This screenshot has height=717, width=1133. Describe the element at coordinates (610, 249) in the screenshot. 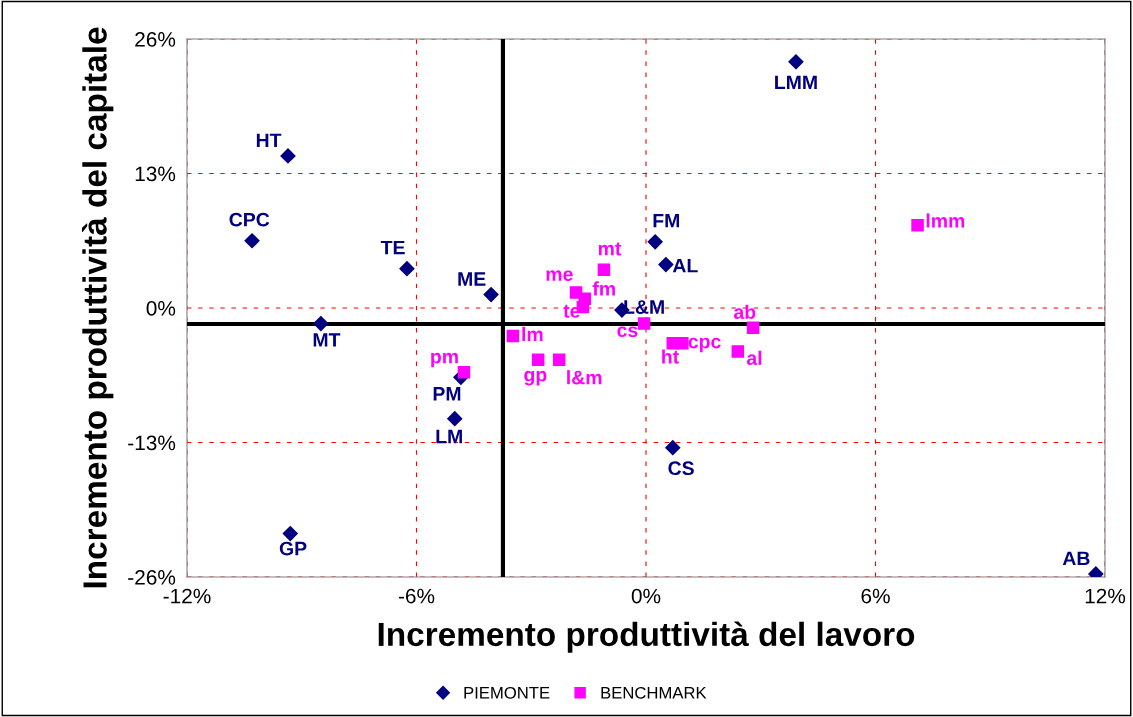

I see `annotation: mt` at that location.